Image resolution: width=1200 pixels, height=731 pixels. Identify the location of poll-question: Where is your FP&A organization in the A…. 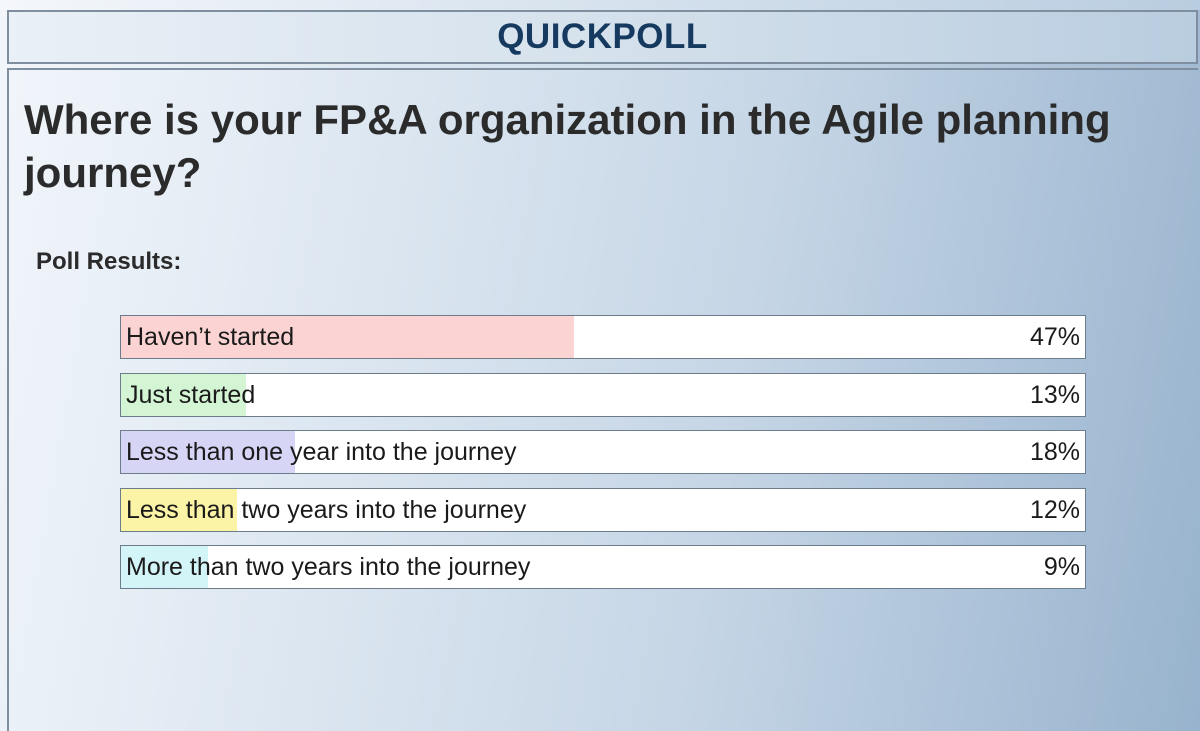
(567, 146).